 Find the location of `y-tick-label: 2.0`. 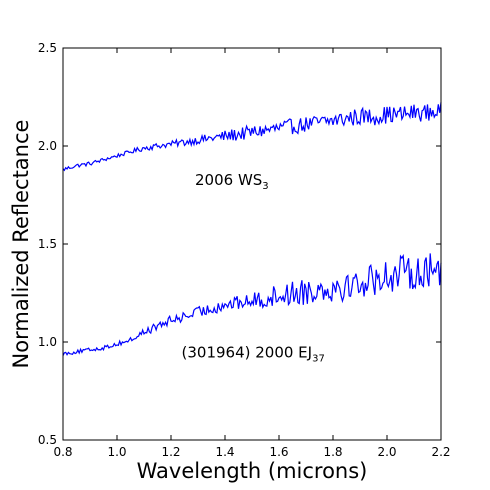

y-tick-label: 2.0 is located at coordinates (47, 146).